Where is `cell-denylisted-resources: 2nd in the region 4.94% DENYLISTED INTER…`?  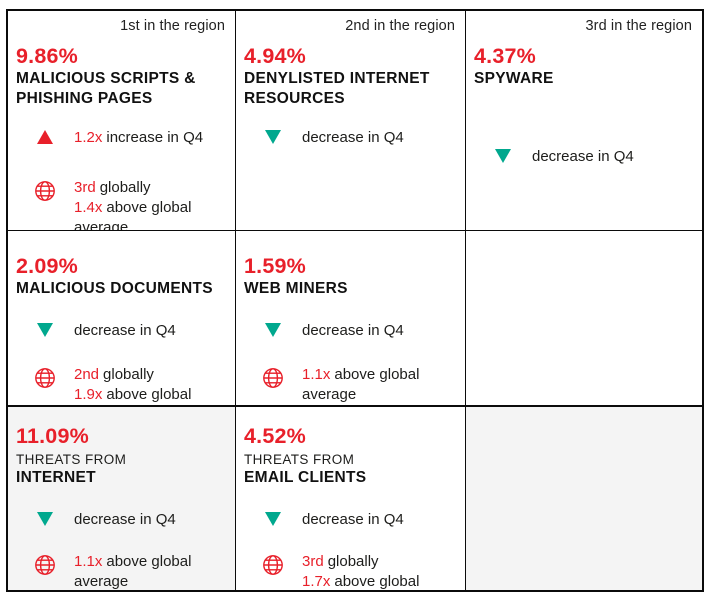
cell-denylisted-resources: 2nd in the region 4.94% DENYLISTED INTER… is located at coordinates (351, 120).